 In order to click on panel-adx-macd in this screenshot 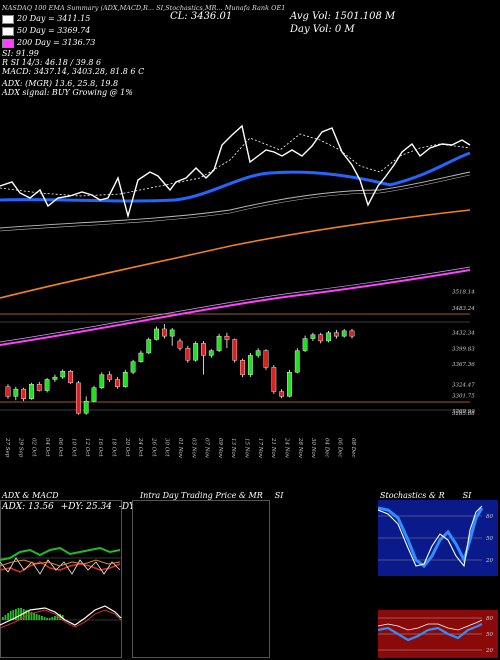, I will do `click(61, 579)`.